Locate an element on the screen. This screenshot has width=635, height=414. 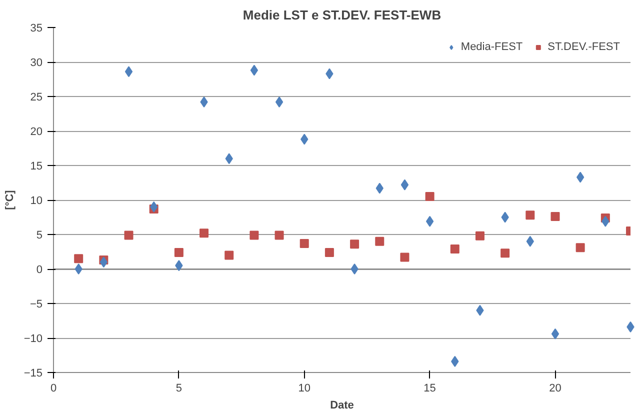
y-tick-label: 20 is located at coordinates (36, 132).